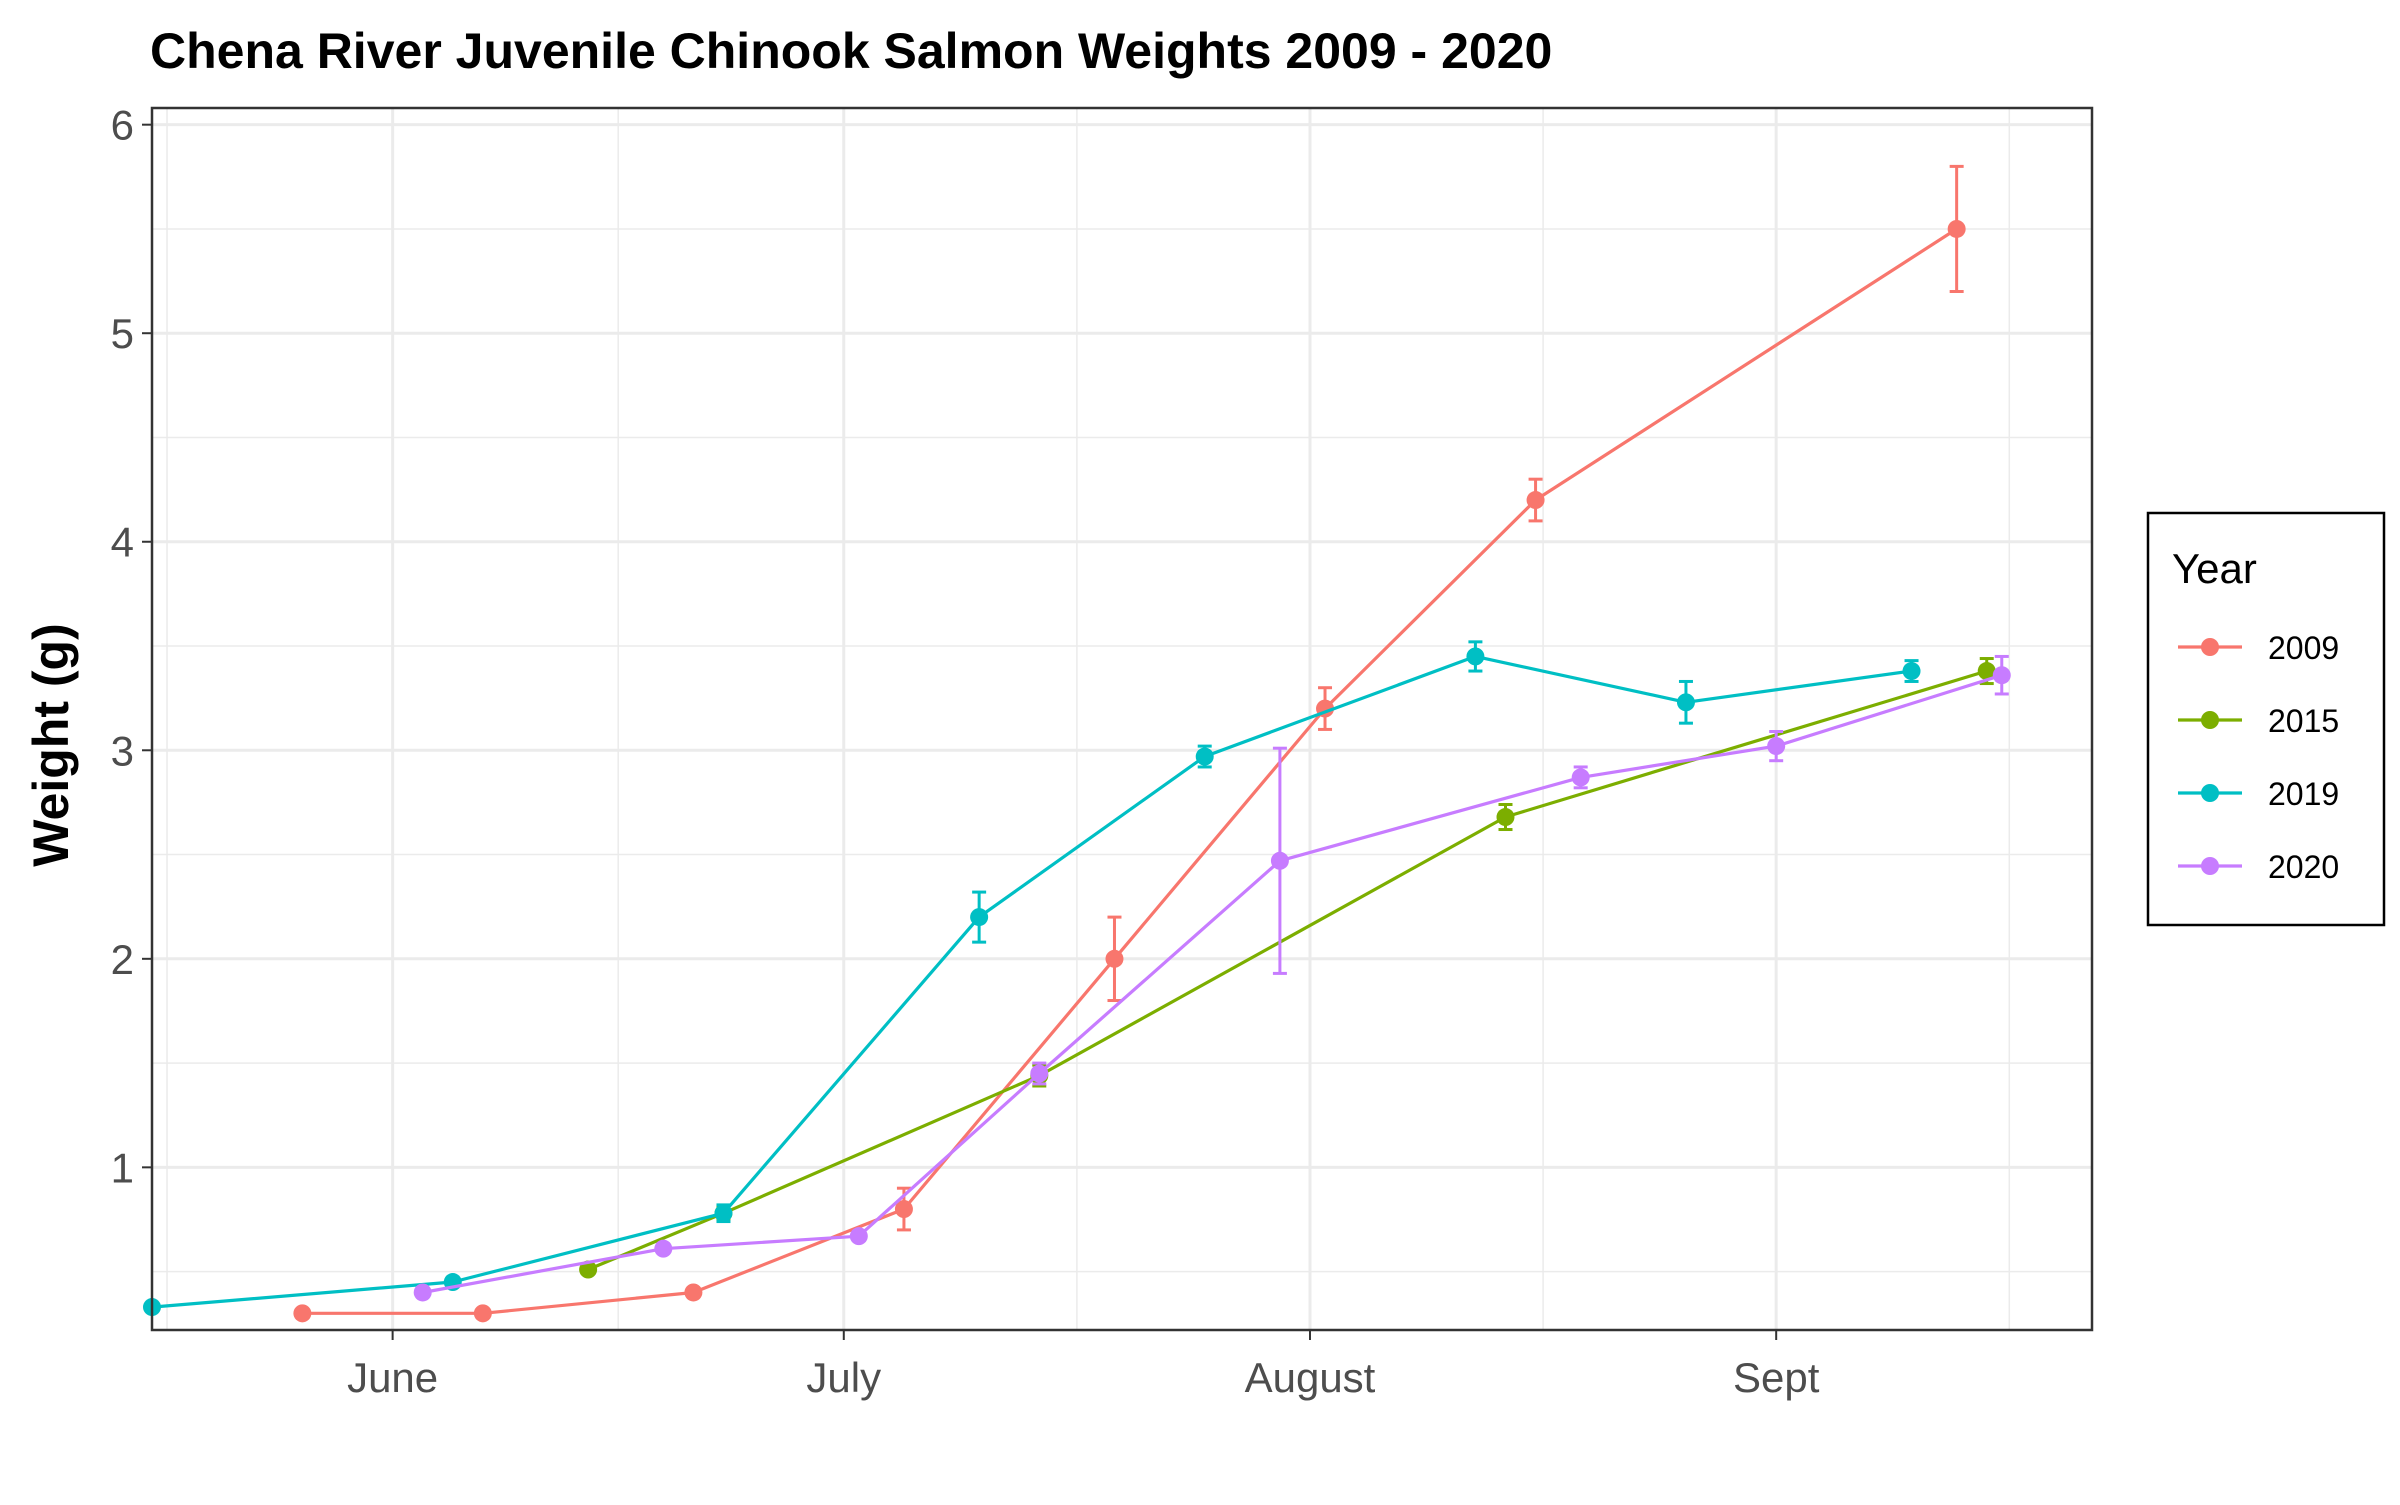  I want to click on y-tick-label: 2, so click(122, 959).